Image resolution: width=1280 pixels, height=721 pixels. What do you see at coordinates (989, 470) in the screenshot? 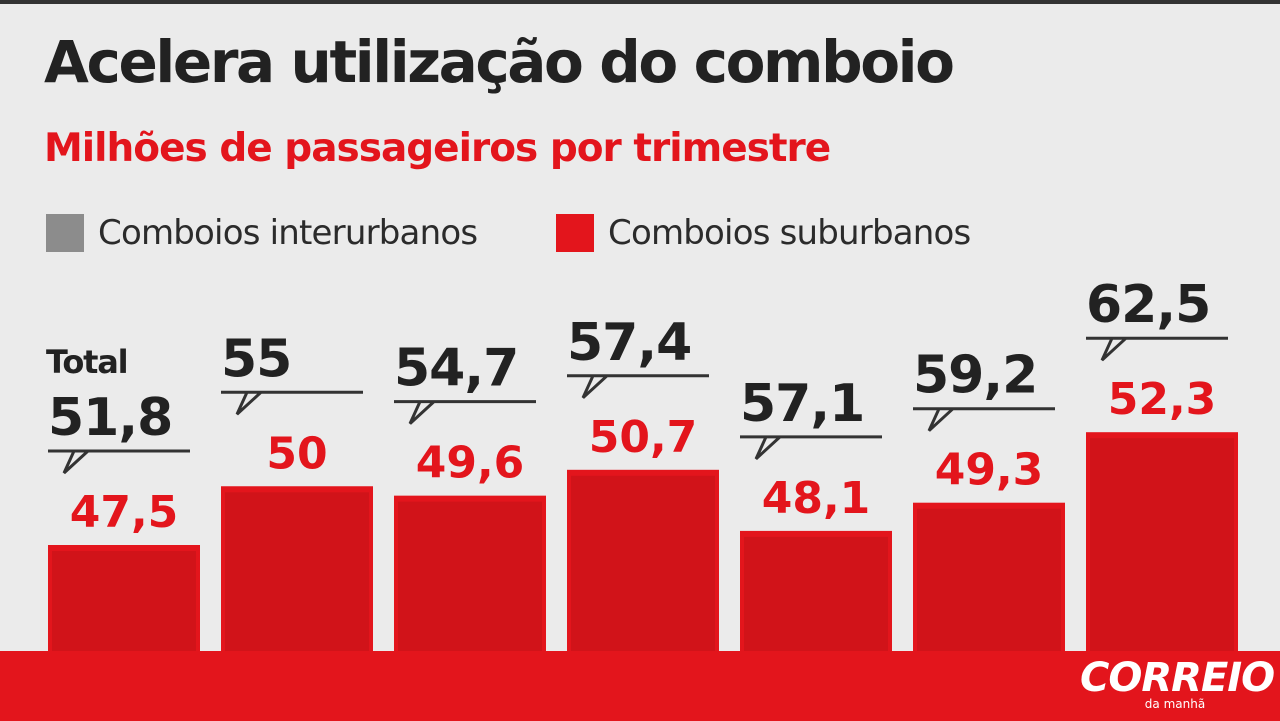
I see `data-label-suburbanos: 49,3` at bounding box center [989, 470].